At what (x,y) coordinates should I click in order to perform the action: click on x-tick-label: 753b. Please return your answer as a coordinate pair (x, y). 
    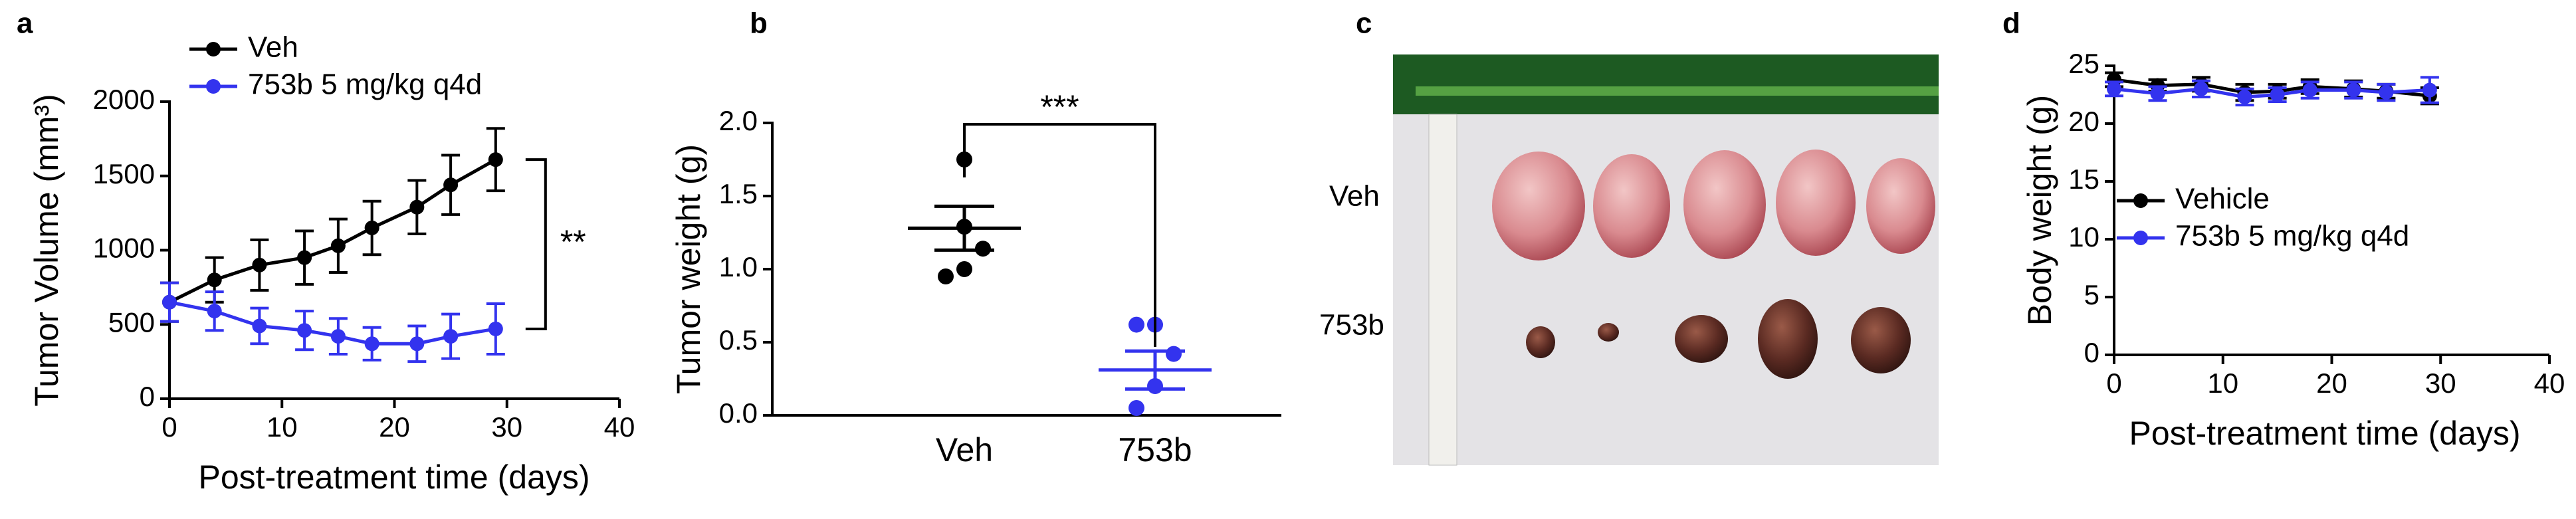
    Looking at the image, I should click on (1155, 449).